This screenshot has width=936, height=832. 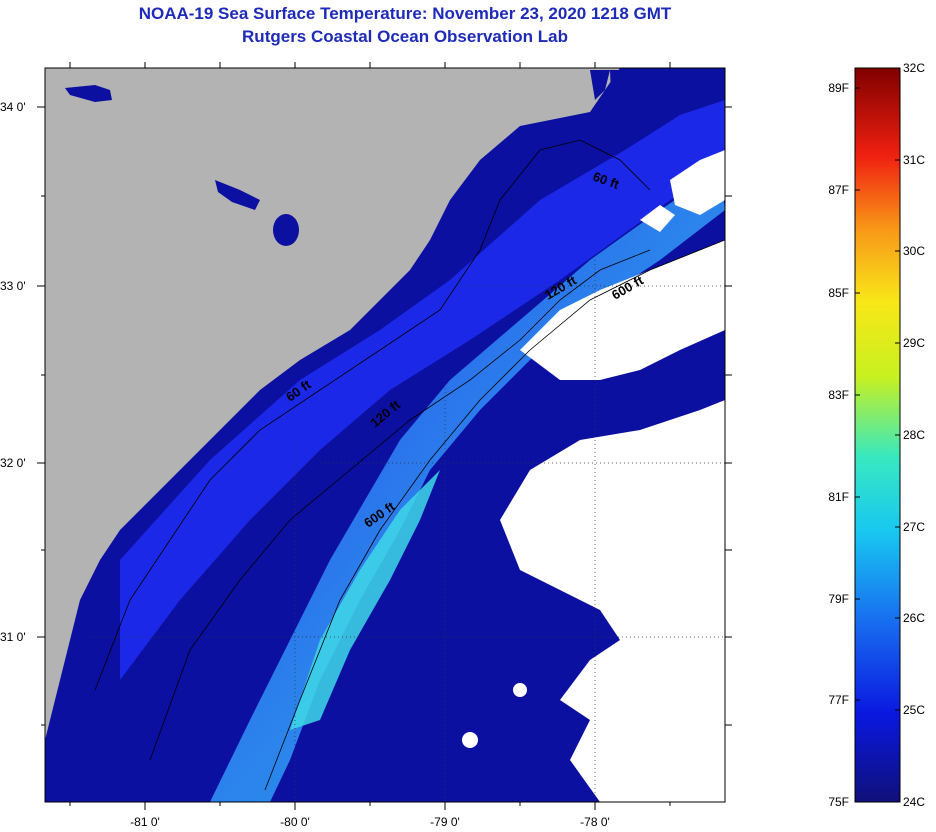 I want to click on lat-tick-label: 34 0', so click(x=13, y=107).